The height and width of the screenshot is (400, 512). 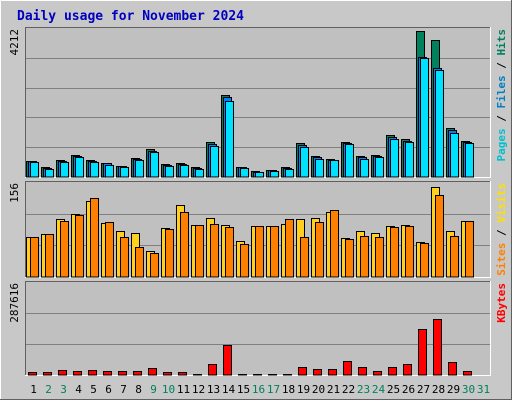 What do you see at coordinates (243, 389) in the screenshot?
I see `x-tick-label: 15` at bounding box center [243, 389].